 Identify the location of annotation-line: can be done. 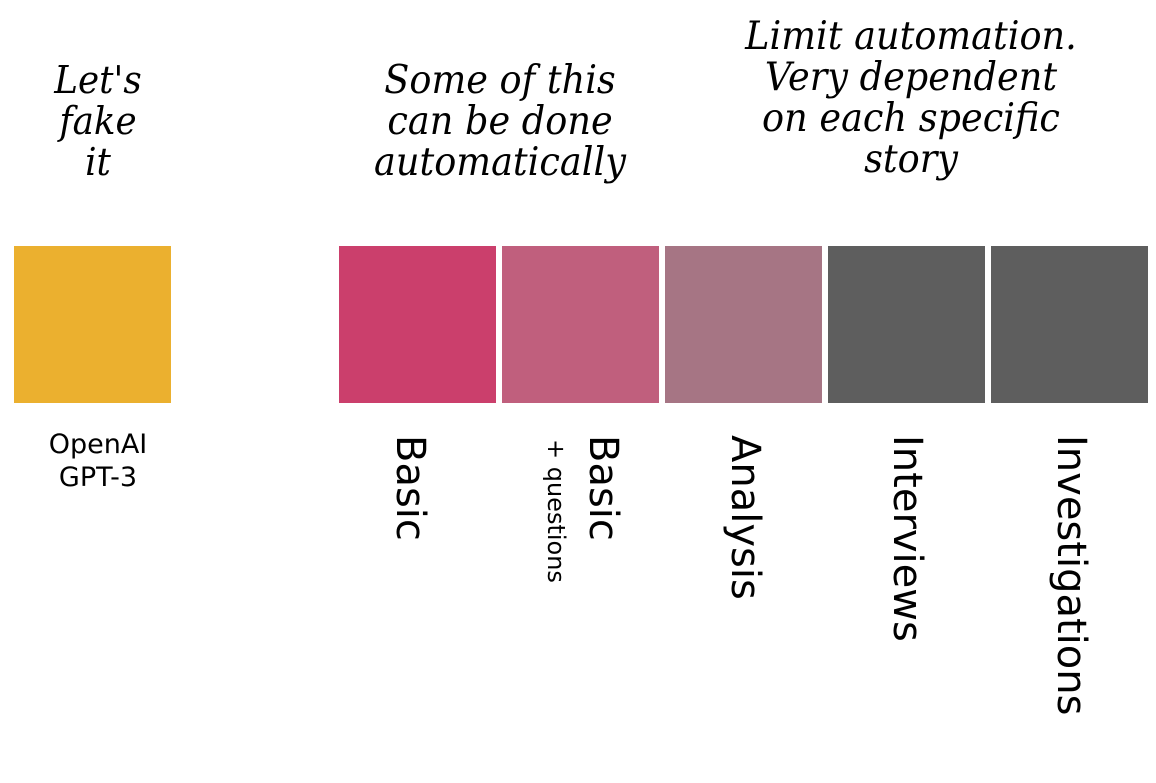
(500, 121).